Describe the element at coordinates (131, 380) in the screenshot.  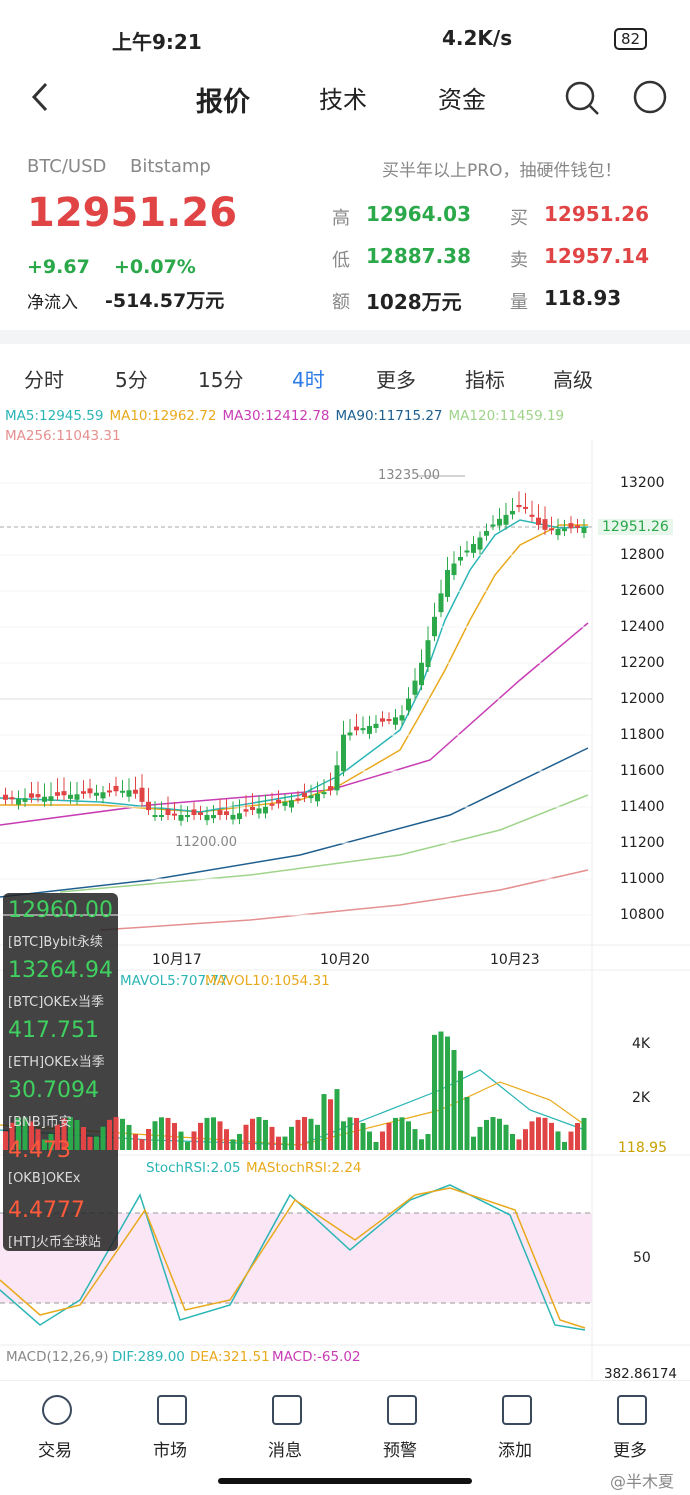
I see `period-tab: 5分` at that location.